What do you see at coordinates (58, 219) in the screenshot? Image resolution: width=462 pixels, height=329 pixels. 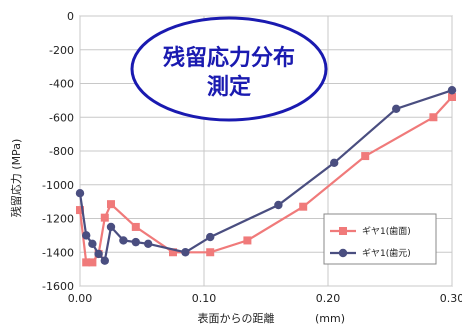 I see `y-tick-label: -1200` at bounding box center [58, 219].